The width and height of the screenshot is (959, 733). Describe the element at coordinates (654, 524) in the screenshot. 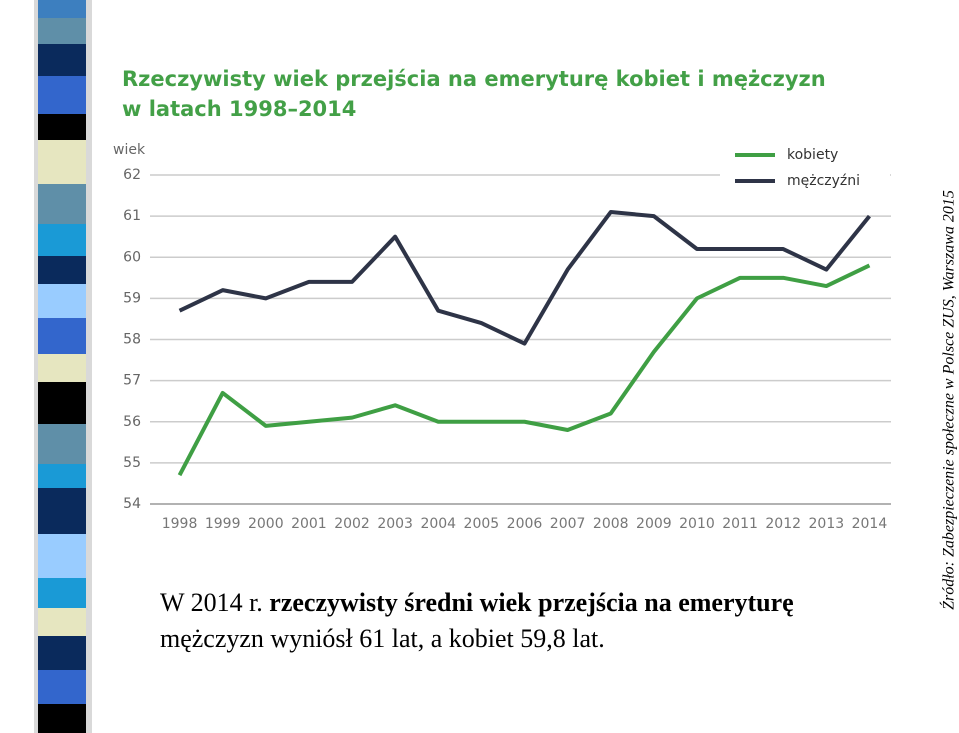

I see `x-tick-label: 2009` at that location.